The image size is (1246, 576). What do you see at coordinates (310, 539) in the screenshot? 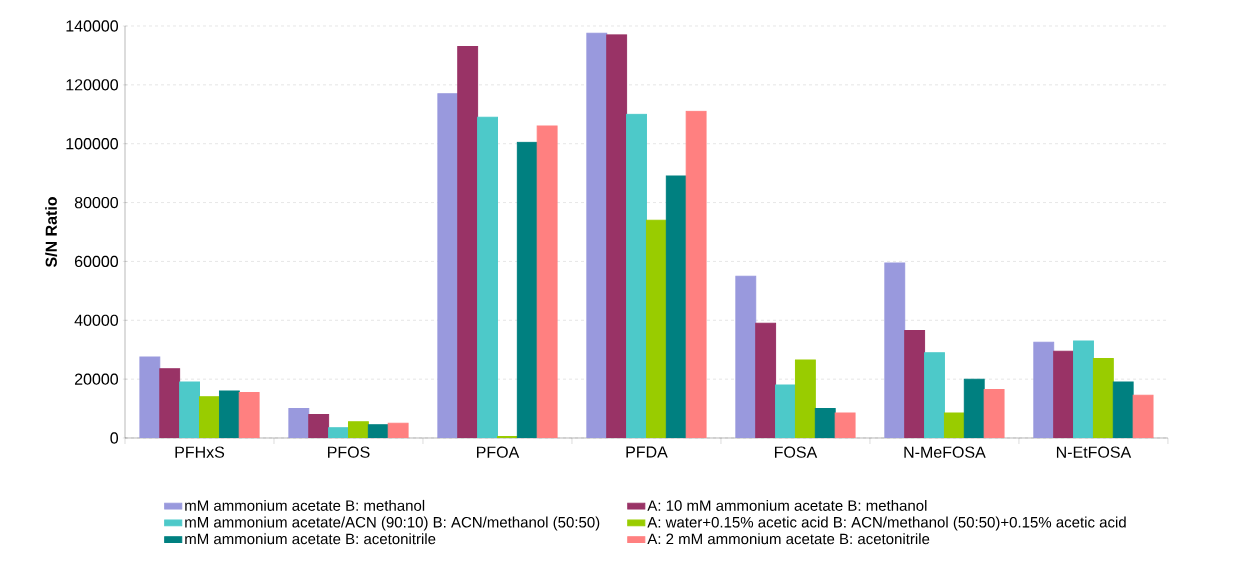
I see `legend-label: mM ammonium acetate B: acetonitrile` at bounding box center [310, 539].